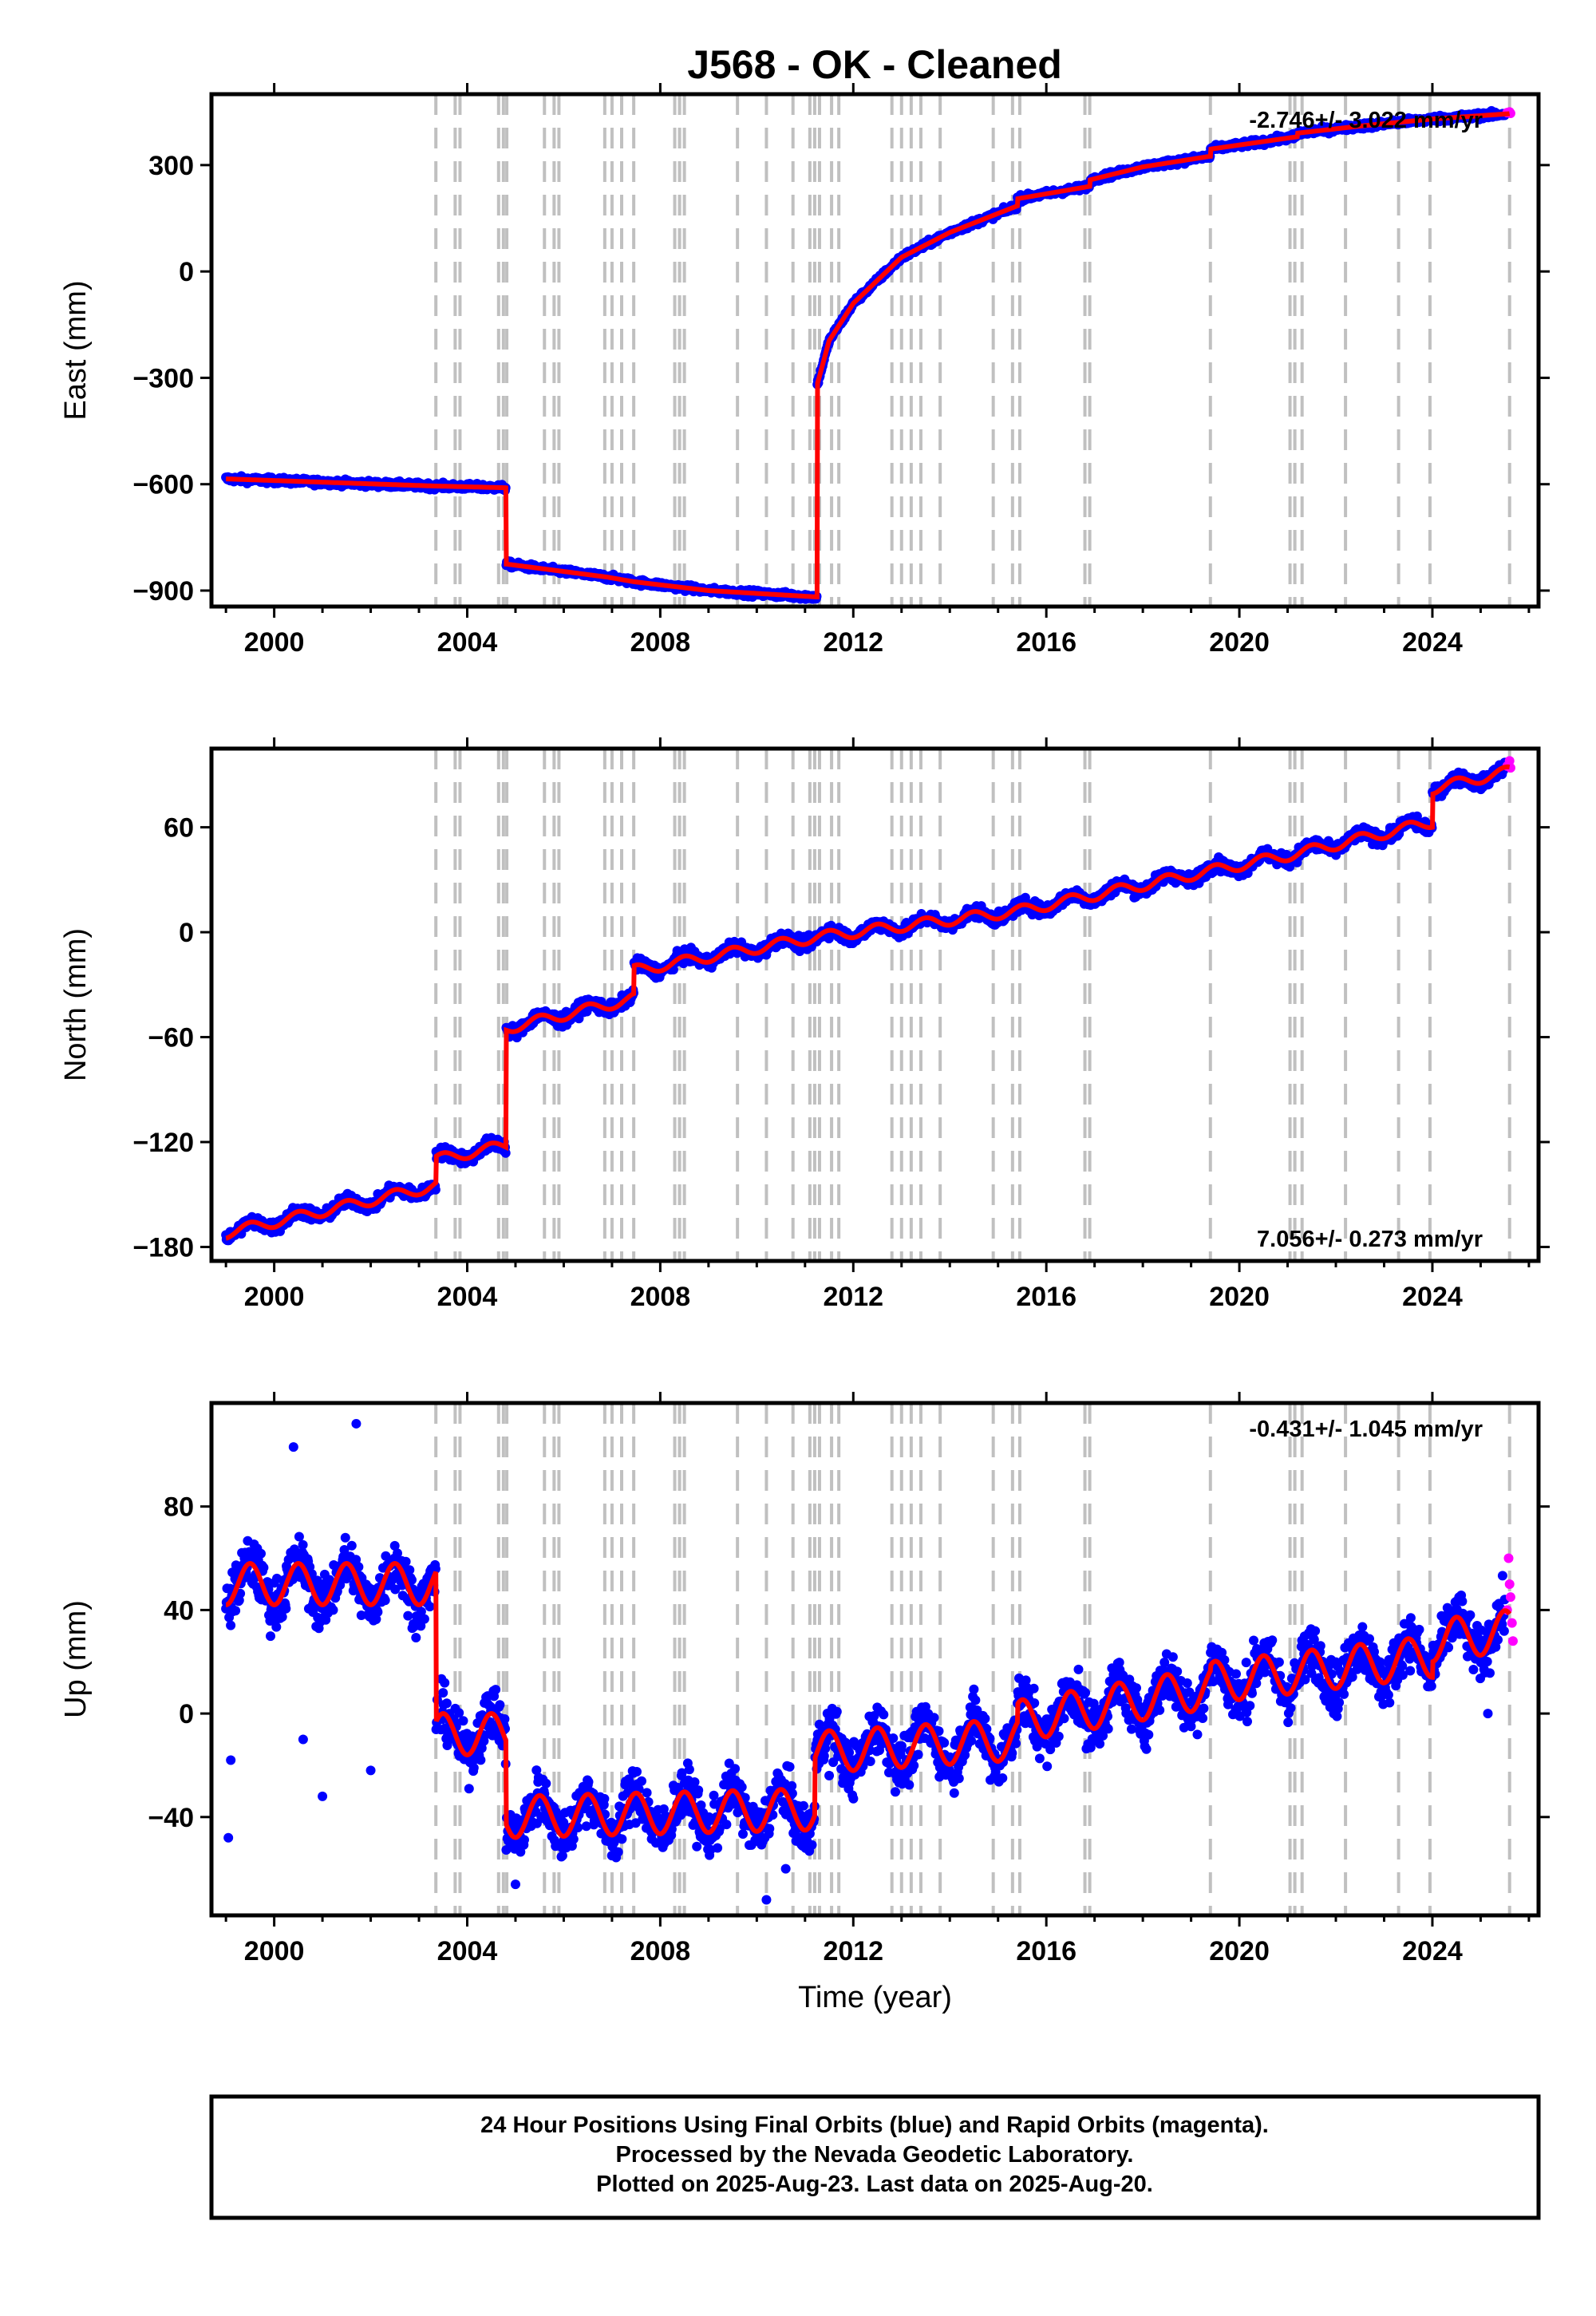  I want to click on y-tick-label: 0, so click(186, 272).